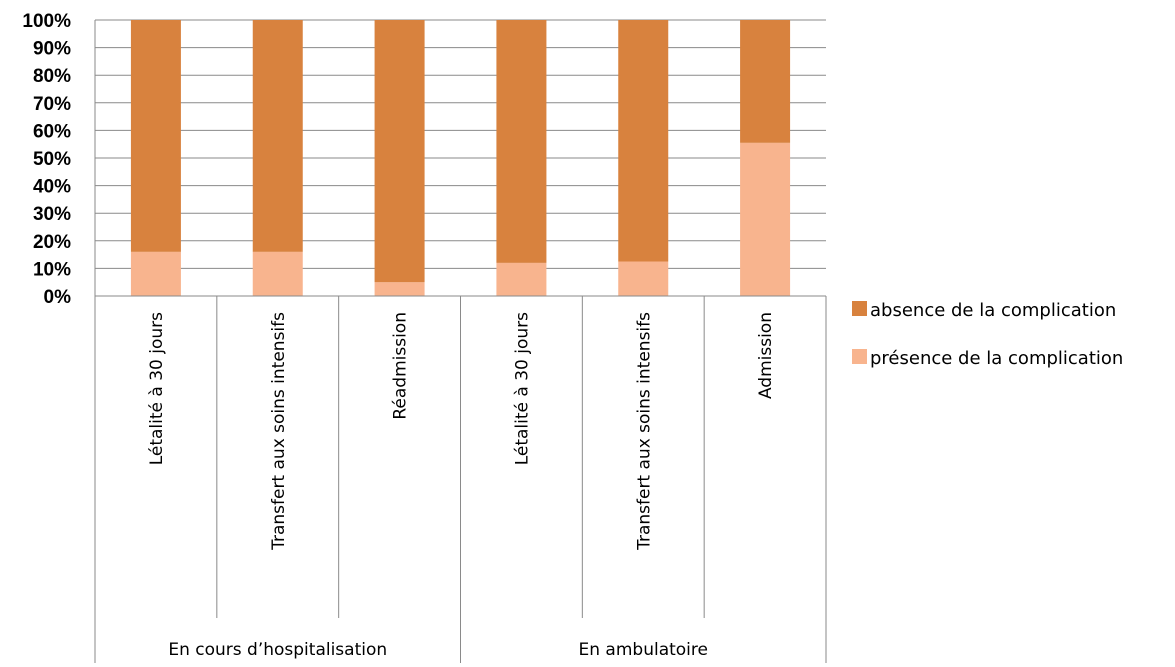 The width and height of the screenshot is (1175, 667). Describe the element at coordinates (52, 104) in the screenshot. I see `y-tick-label: 70%` at that location.